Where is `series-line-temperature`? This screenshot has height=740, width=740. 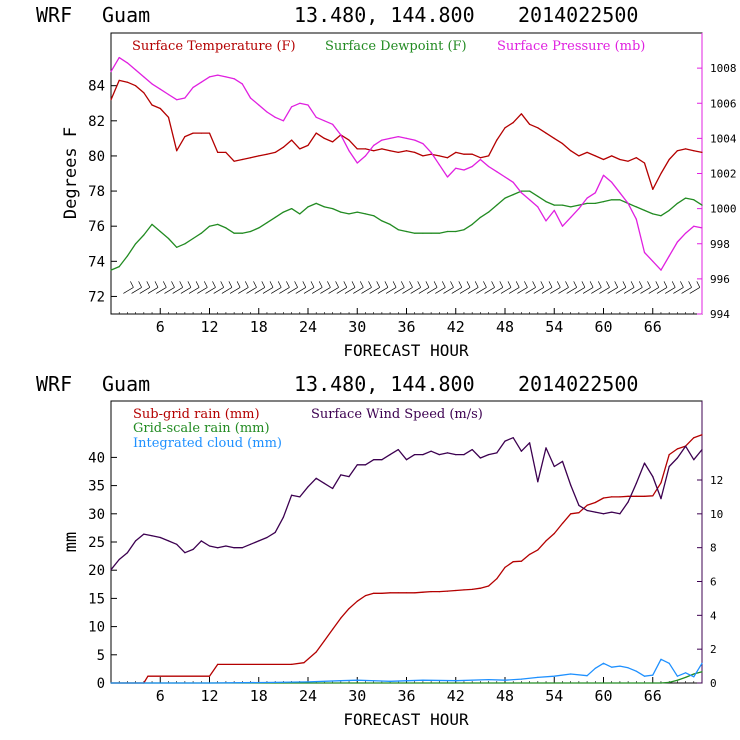 series-line-temperature is located at coordinates (406, 134).